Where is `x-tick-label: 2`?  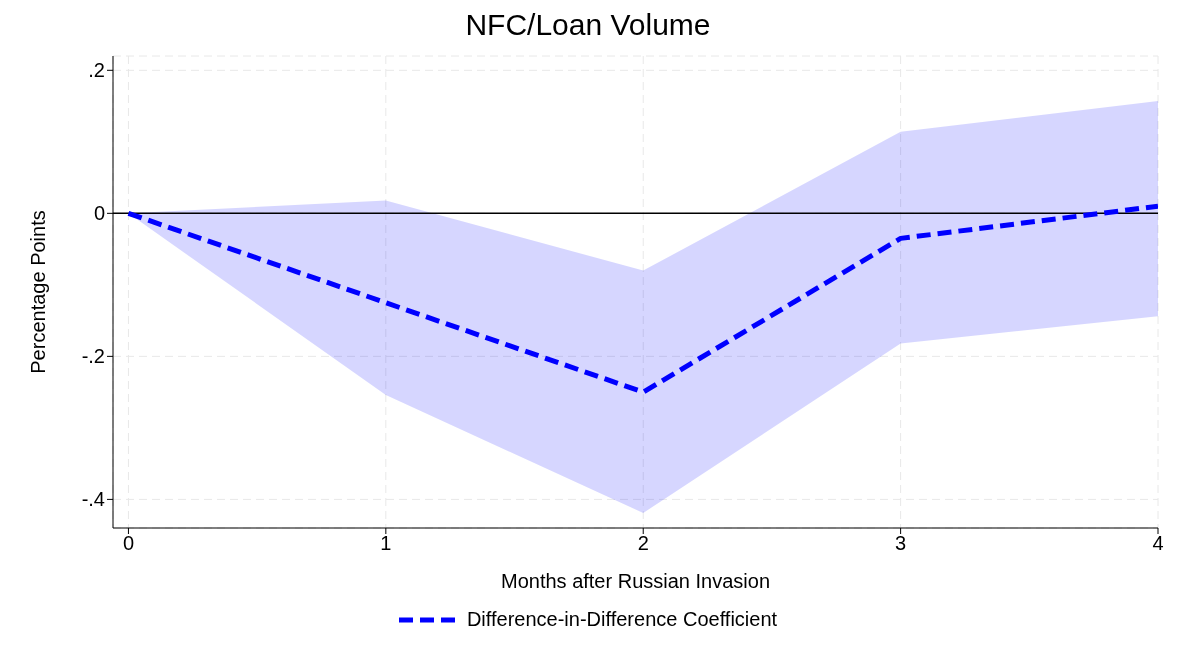 x-tick-label: 2 is located at coordinates (643, 543).